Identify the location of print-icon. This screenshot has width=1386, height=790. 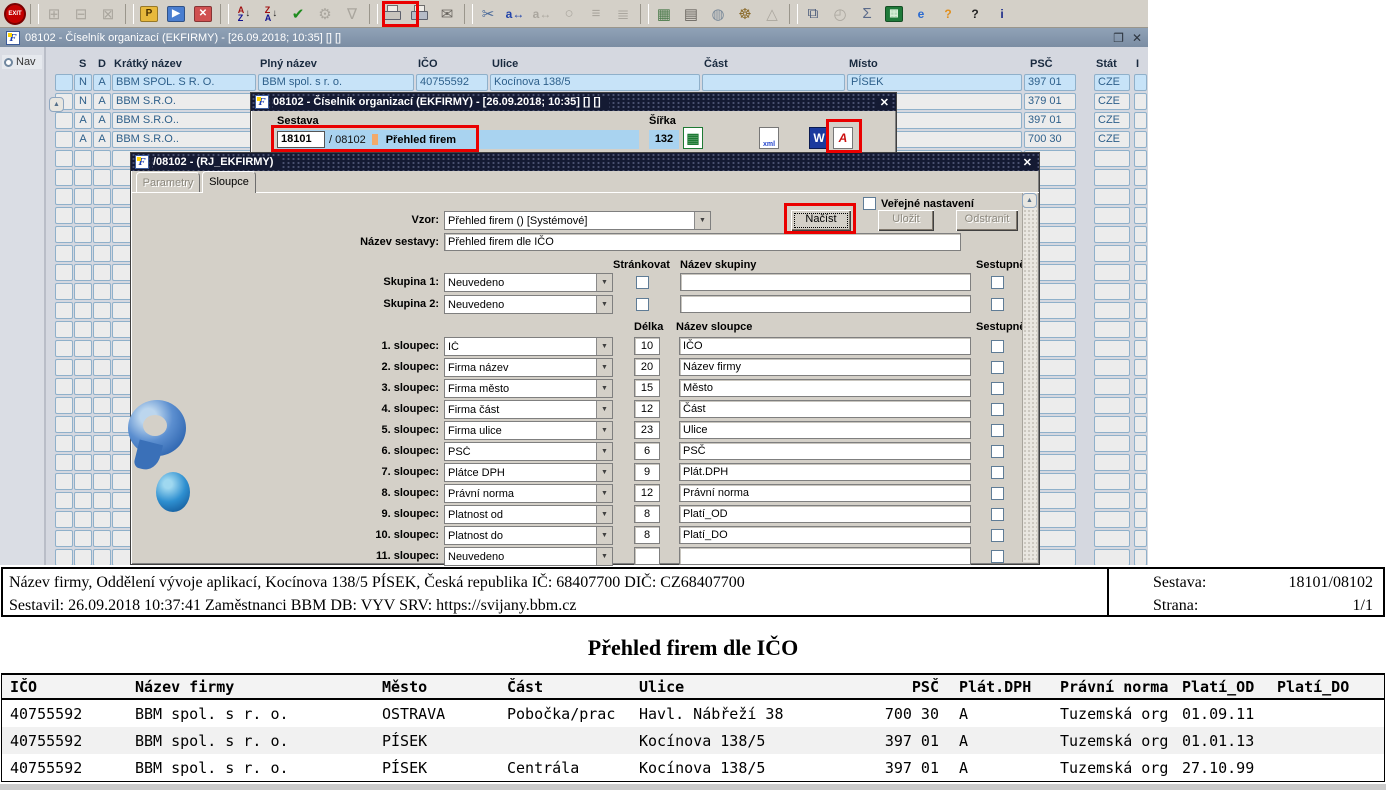
(393, 14).